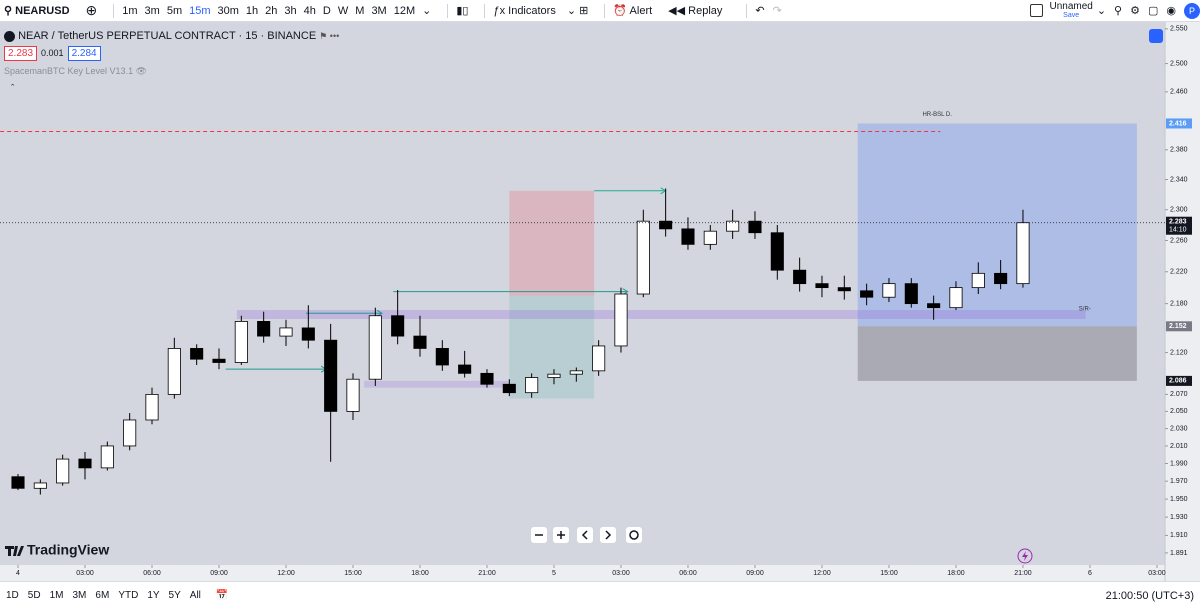 The image size is (1200, 609). I want to click on range: YTD, so click(128, 595).